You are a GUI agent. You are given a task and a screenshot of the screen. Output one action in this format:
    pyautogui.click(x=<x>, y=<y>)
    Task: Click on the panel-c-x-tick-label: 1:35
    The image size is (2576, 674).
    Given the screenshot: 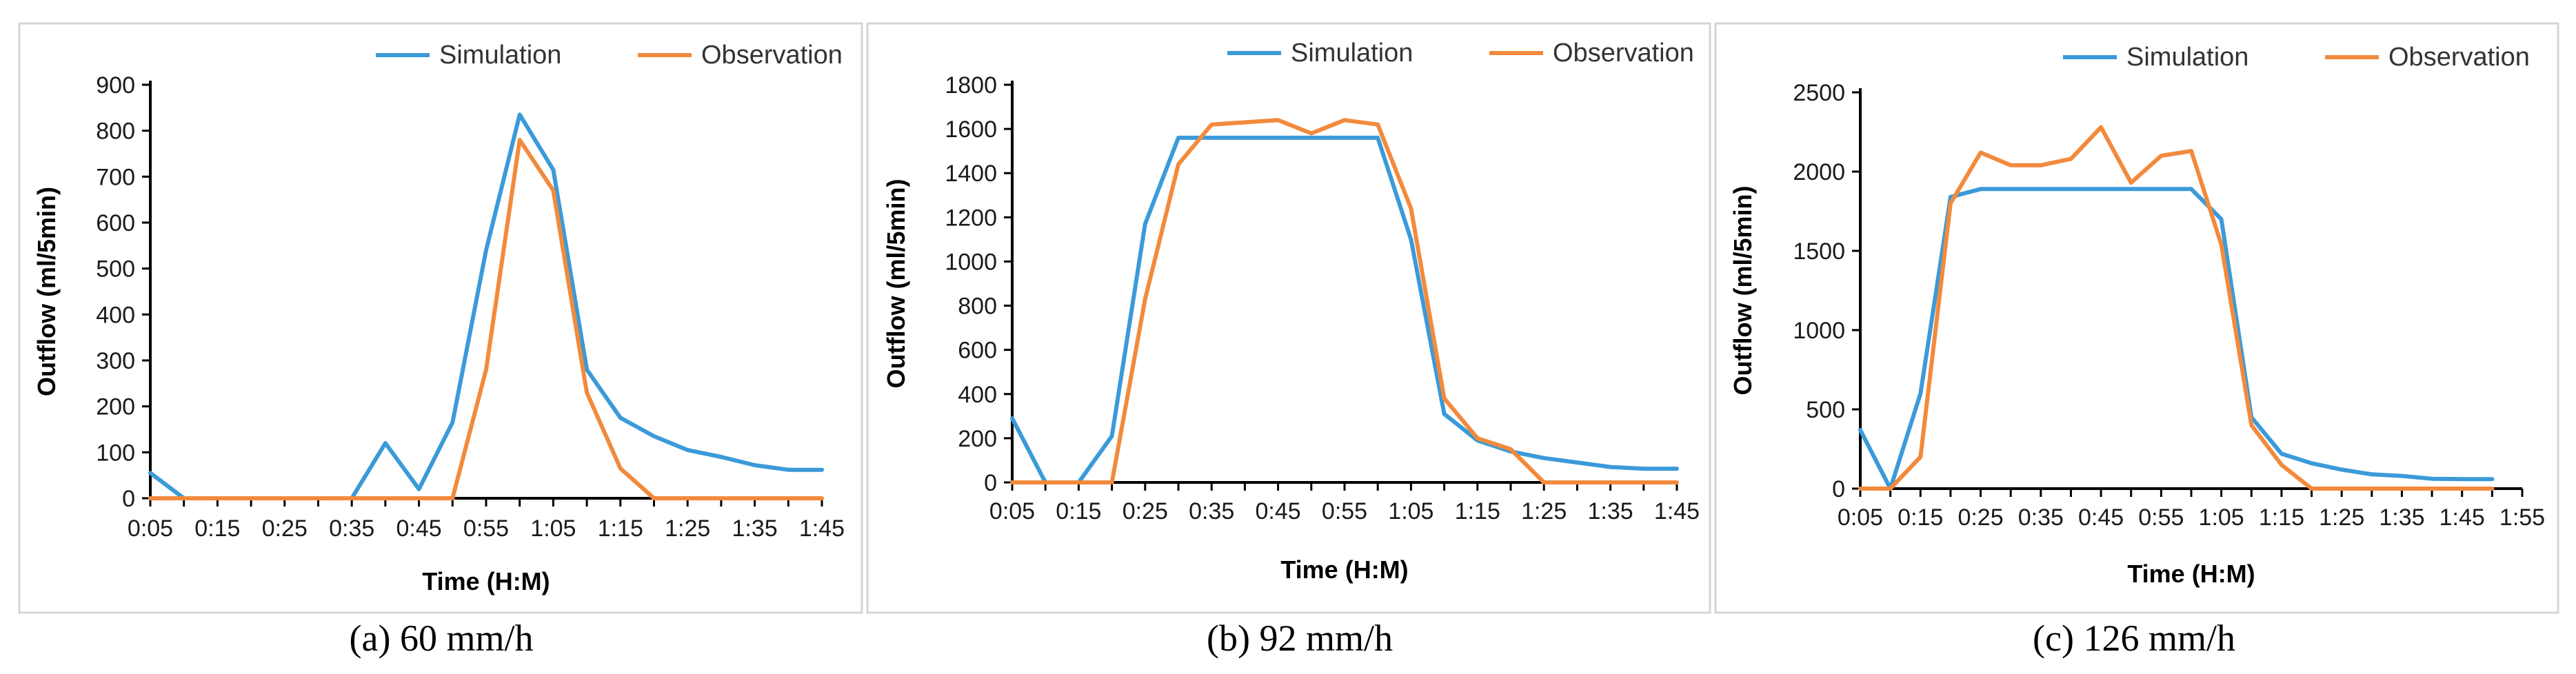 What is the action you would take?
    pyautogui.click(x=2401, y=517)
    